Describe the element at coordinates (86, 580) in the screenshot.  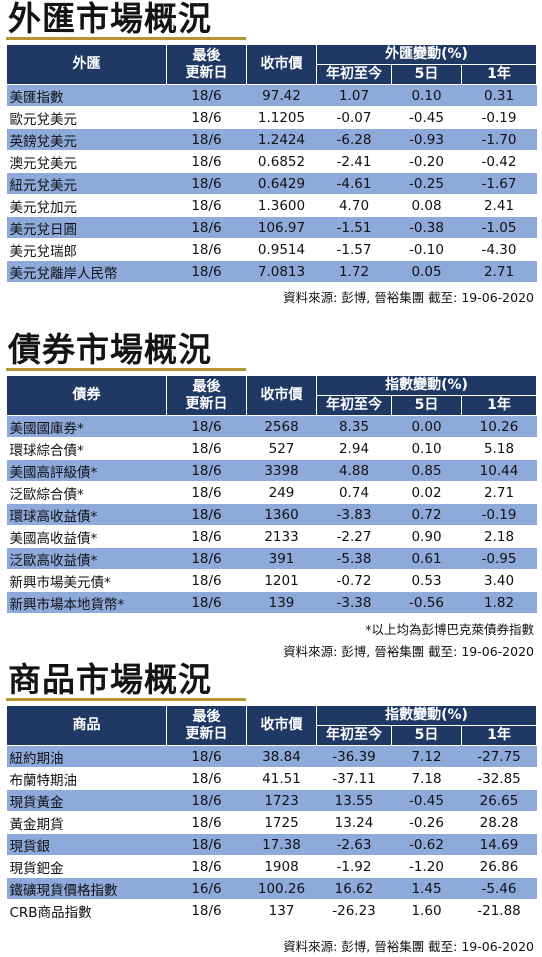
I see `bond-cell-name: 新興市場美元債*` at that location.